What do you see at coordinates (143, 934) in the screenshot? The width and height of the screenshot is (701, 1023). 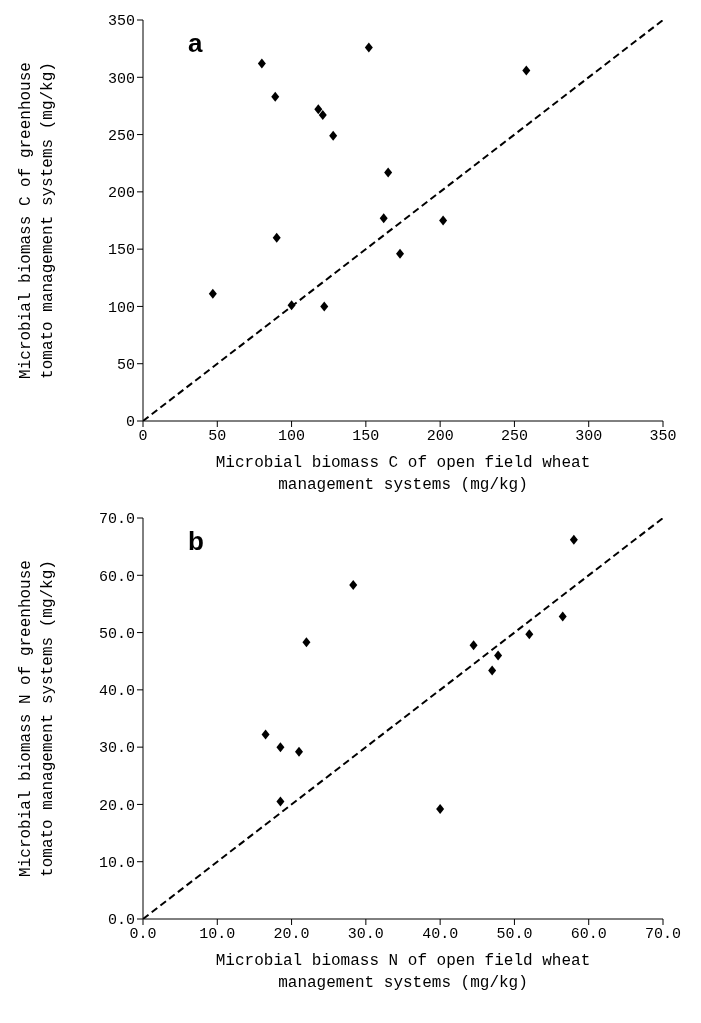 I see `x-tick-label: 0.0` at bounding box center [143, 934].